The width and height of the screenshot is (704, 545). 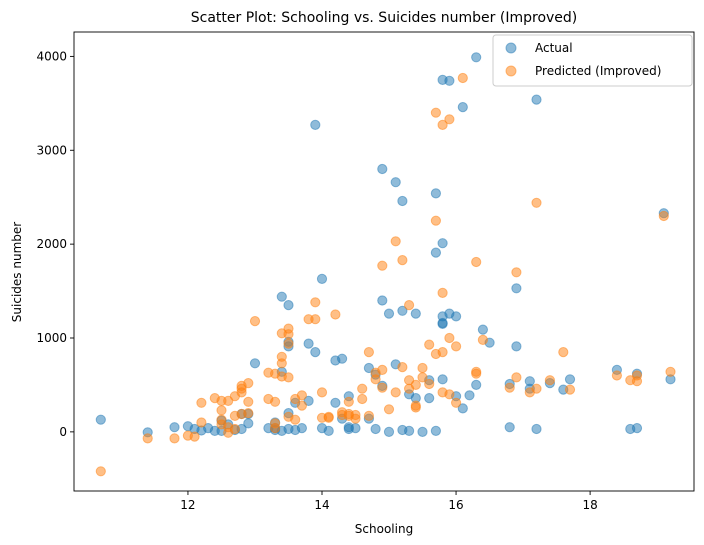 I want to click on y-tick-label: 0, so click(x=63, y=432).